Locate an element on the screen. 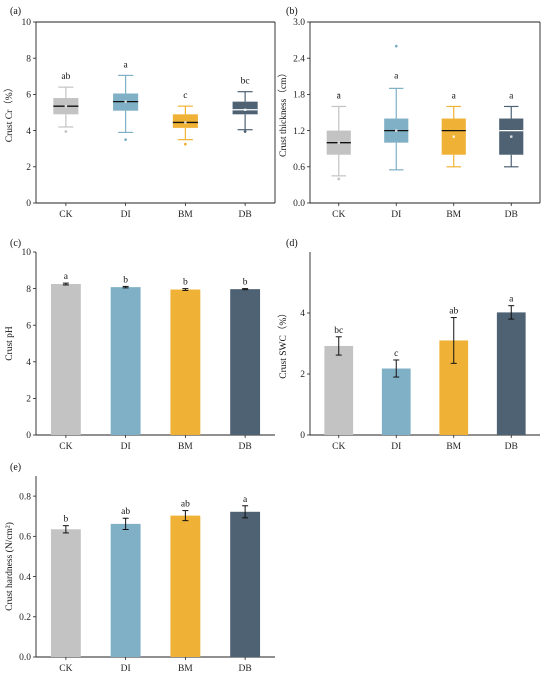  y-tick-label: 1.2 is located at coordinates (299, 132).